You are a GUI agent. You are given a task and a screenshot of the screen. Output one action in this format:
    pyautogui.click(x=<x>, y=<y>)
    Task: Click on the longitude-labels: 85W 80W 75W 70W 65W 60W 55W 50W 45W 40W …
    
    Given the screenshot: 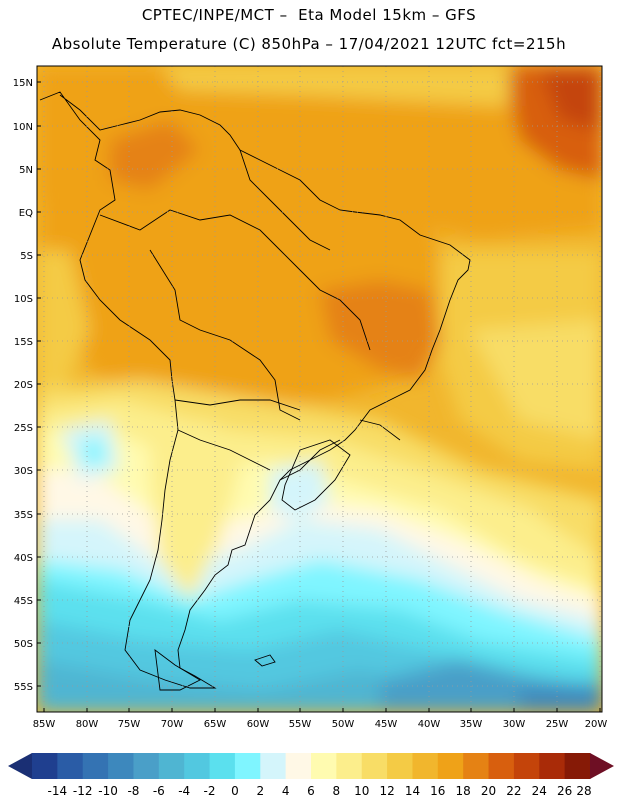 What is the action you would take?
    pyautogui.click(x=320, y=724)
    